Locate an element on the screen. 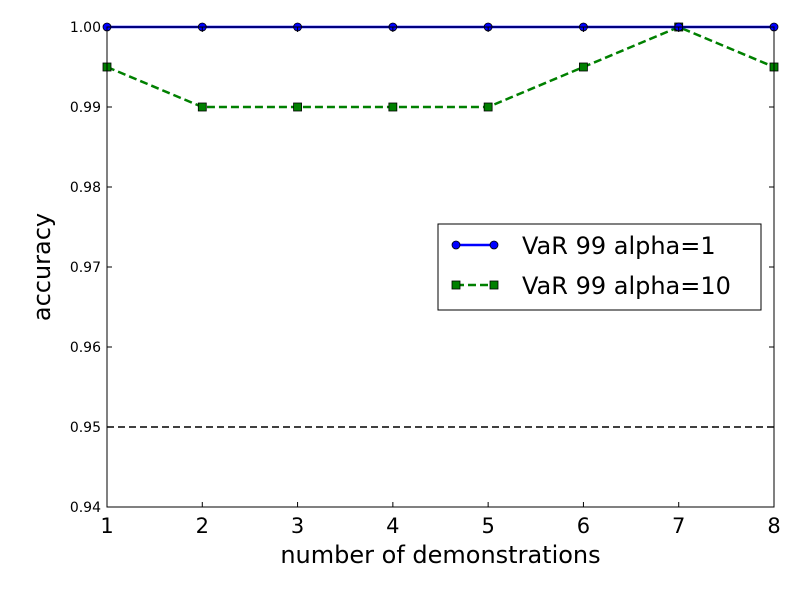  series-line is located at coordinates (440, 67).